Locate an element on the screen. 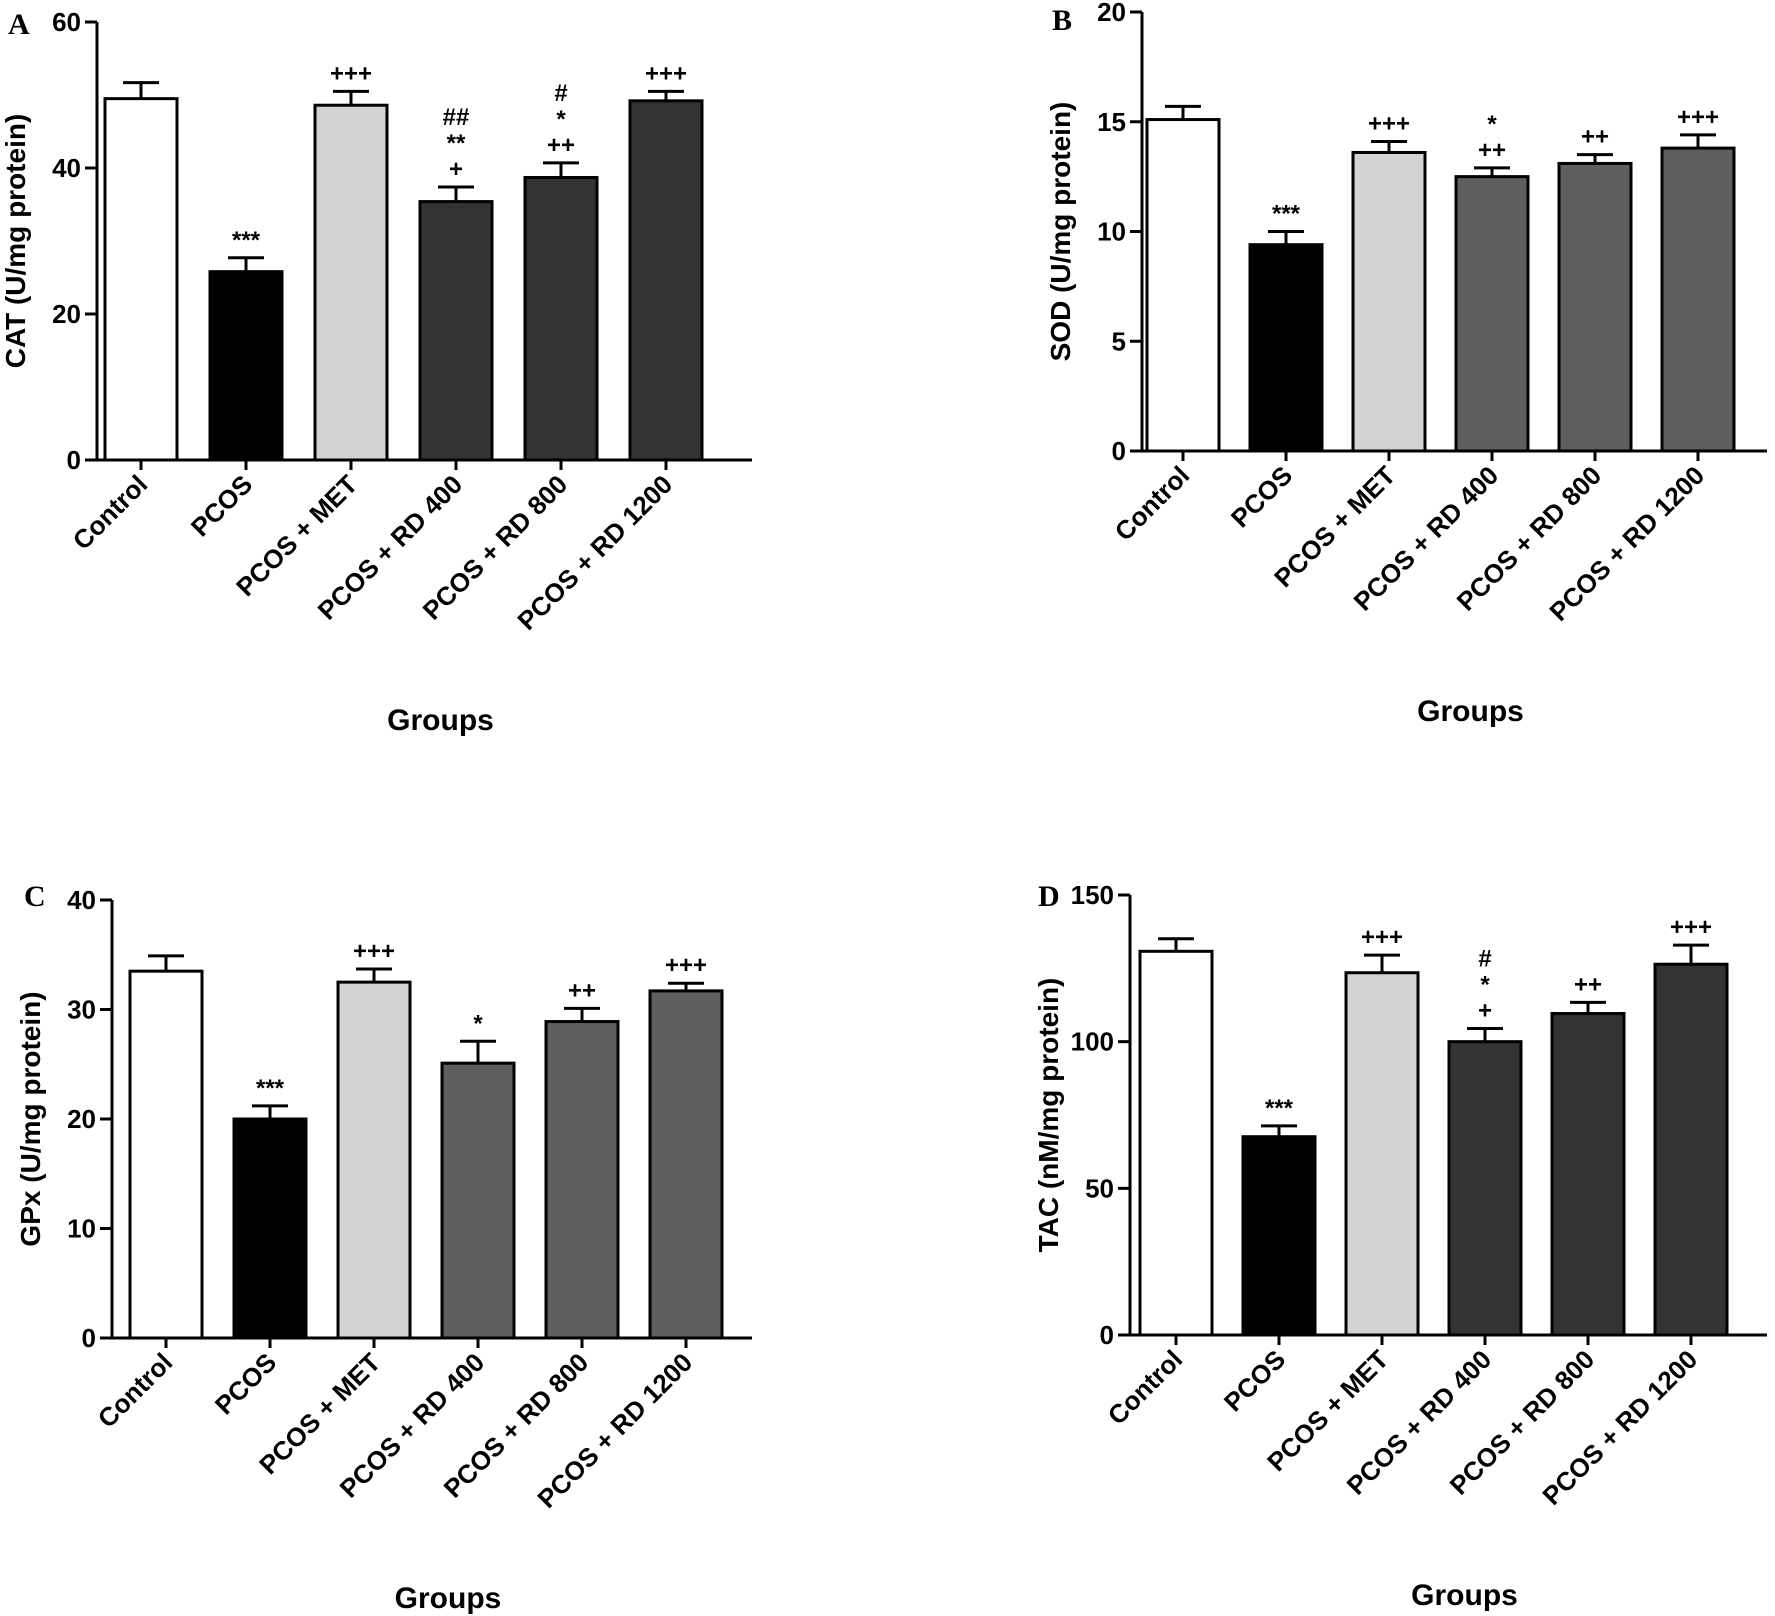  panel-letter: A is located at coordinates (19, 24).